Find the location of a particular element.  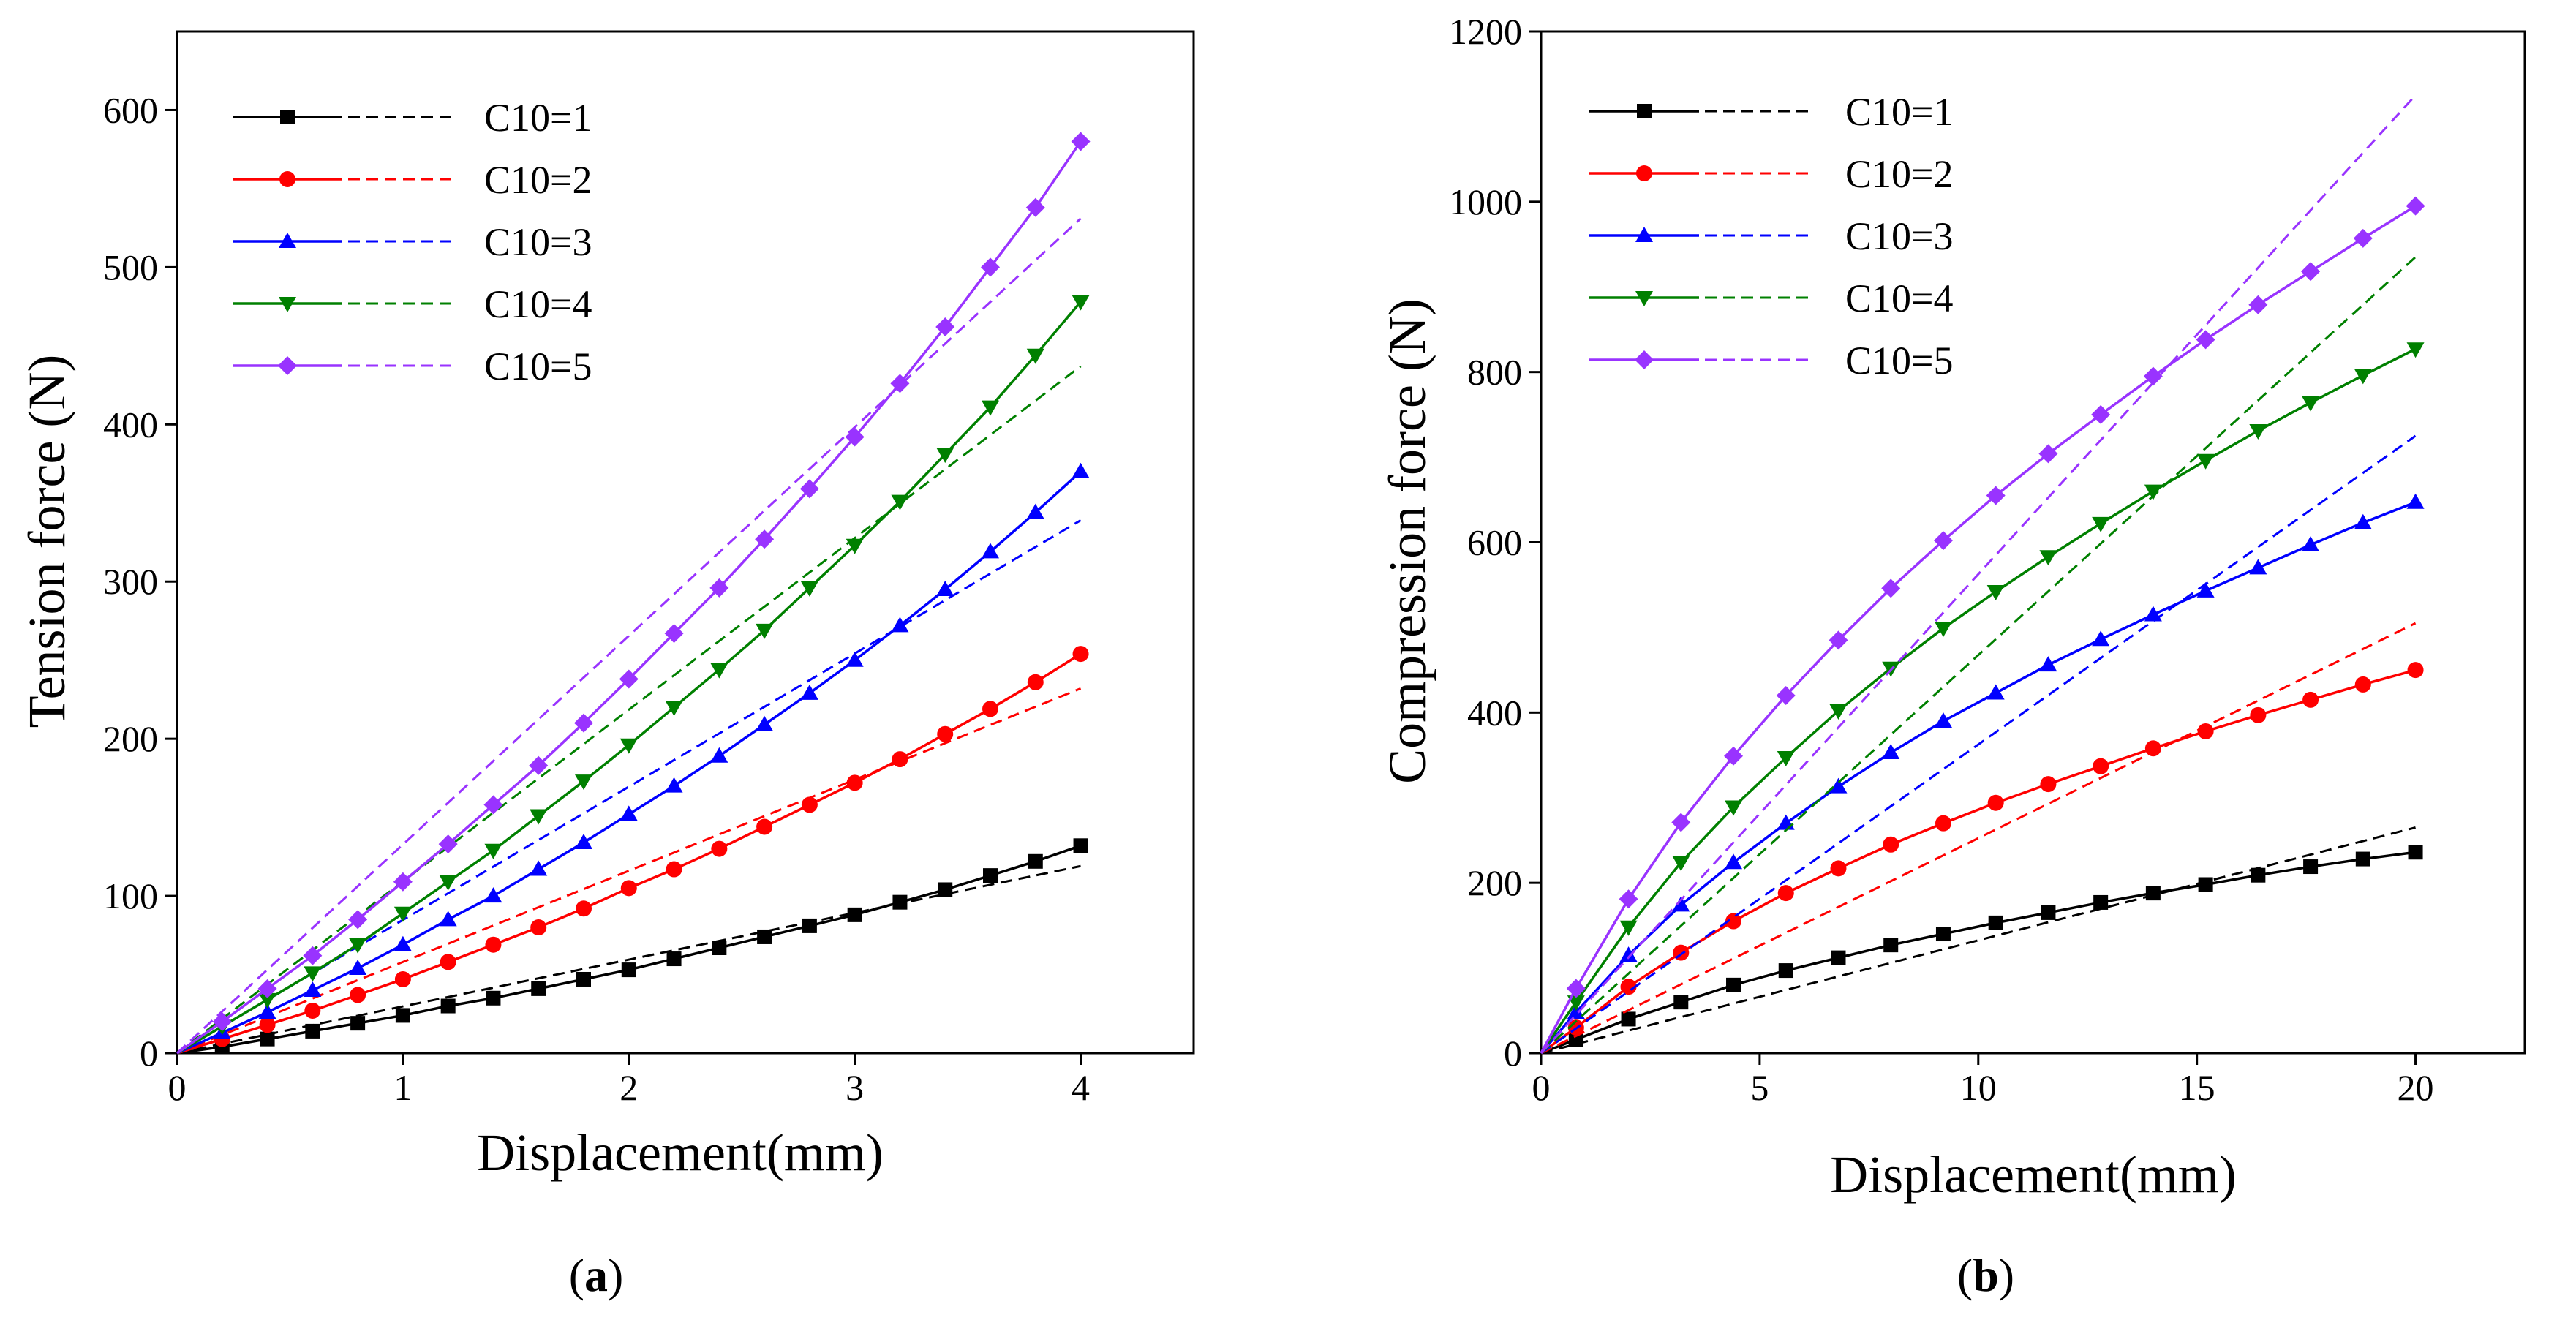

x-tick-label: 15 is located at coordinates (2197, 1087).